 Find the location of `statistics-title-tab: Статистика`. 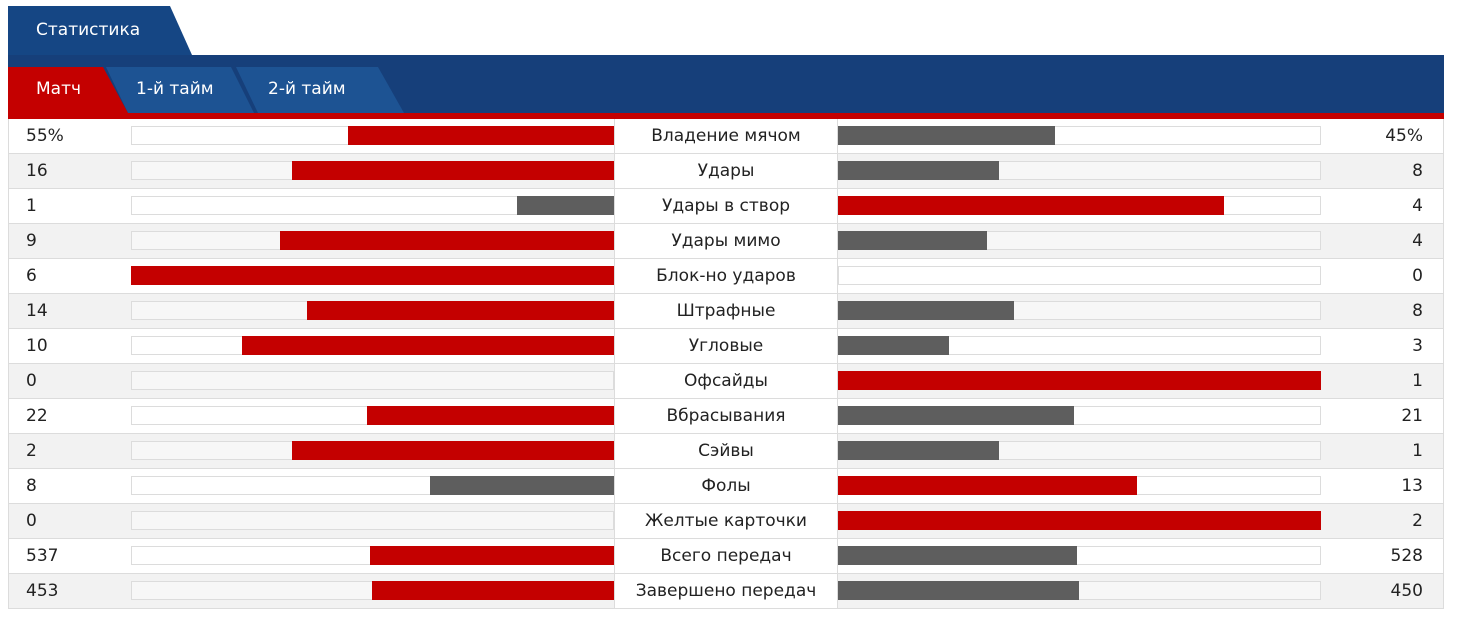

statistics-title-tab: Статистика is located at coordinates (100, 30).